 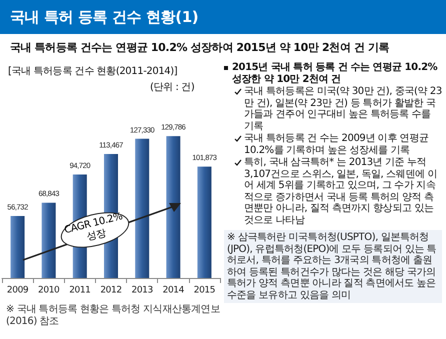 I want to click on text: [국내 특허등록 건수 현황(2011-2014)], so click(x=93, y=71).